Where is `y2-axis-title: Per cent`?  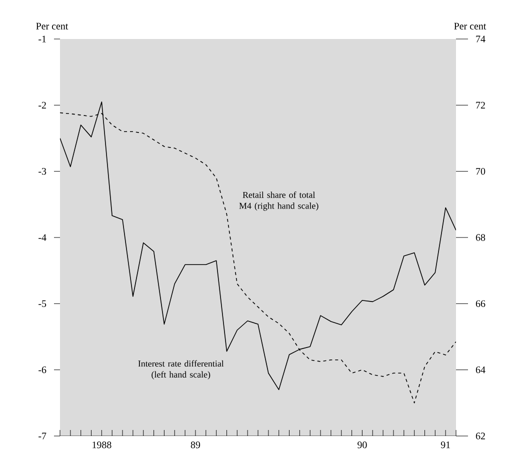 y2-axis-title: Per cent is located at coordinates (470, 26).